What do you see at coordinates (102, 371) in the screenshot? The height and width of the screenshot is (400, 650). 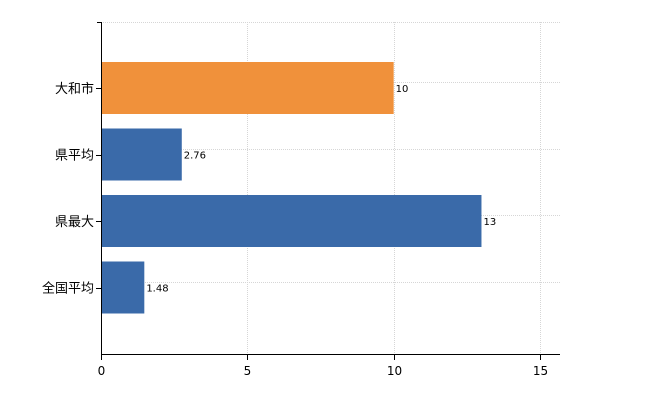 I see `x-tick-label-0: 0` at bounding box center [102, 371].